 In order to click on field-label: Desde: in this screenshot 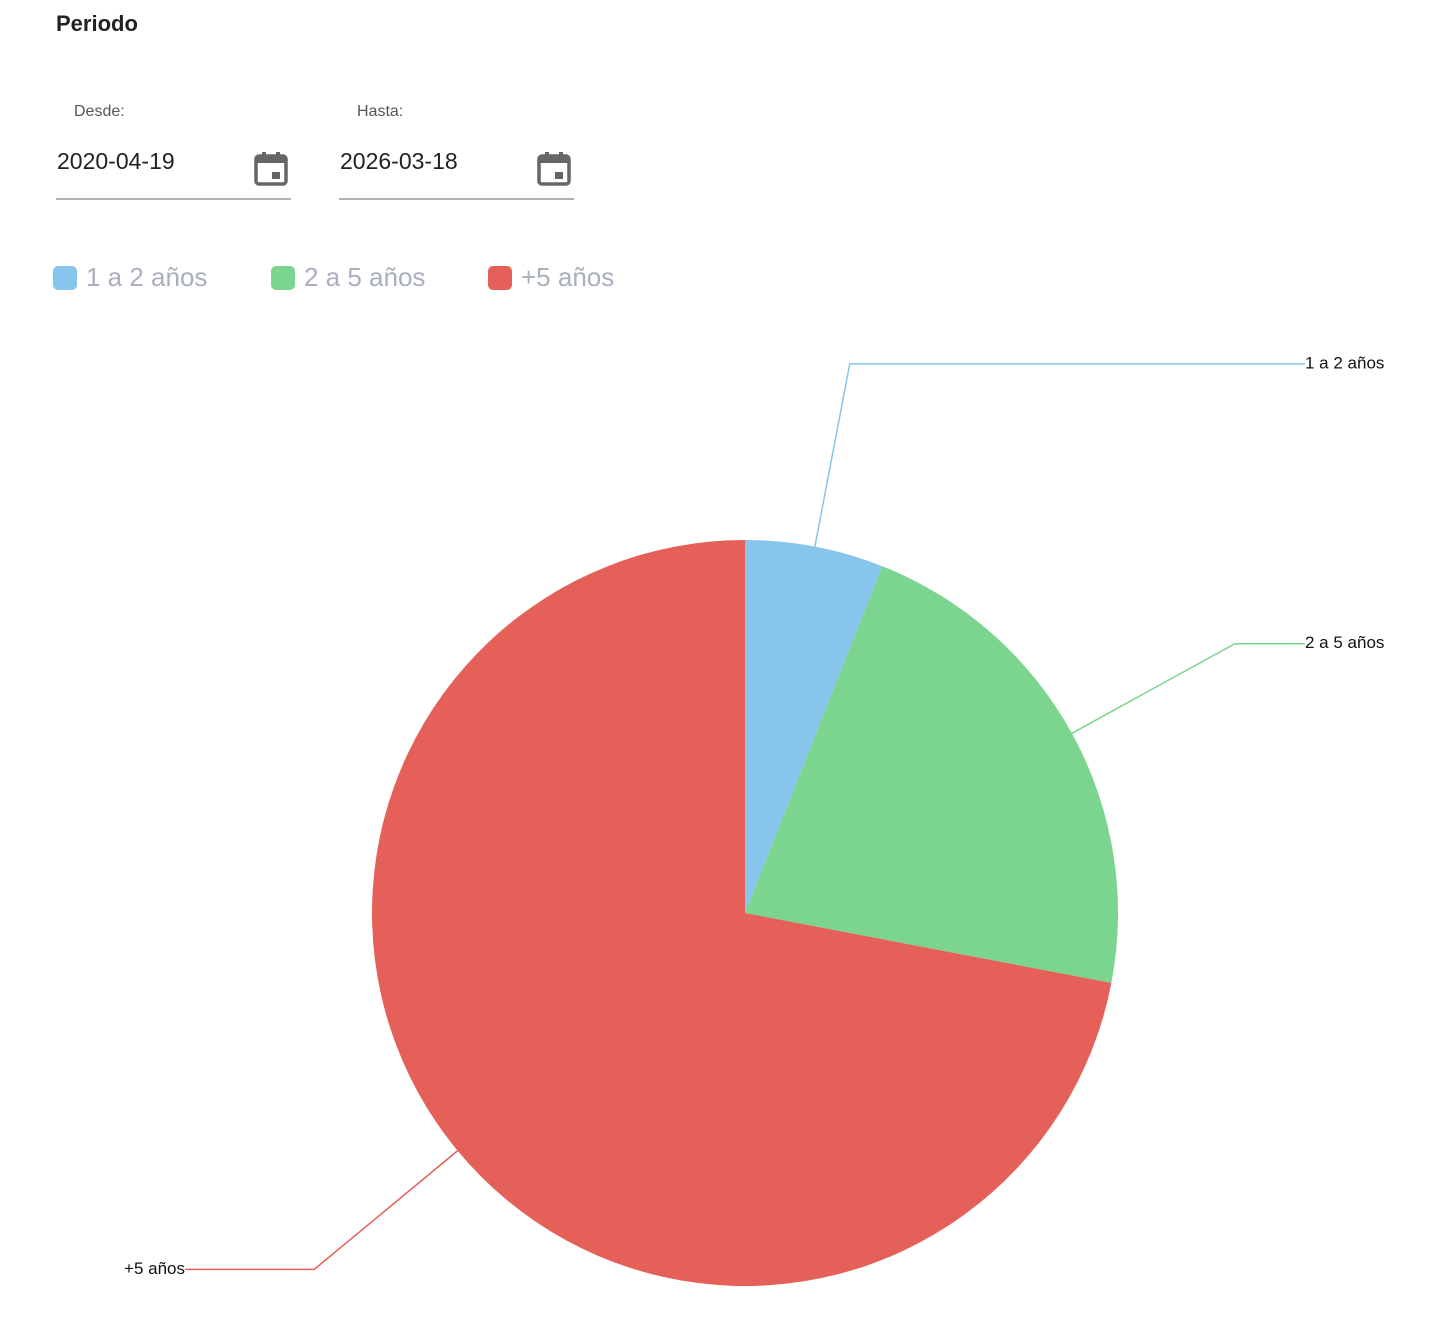, I will do `click(99, 111)`.